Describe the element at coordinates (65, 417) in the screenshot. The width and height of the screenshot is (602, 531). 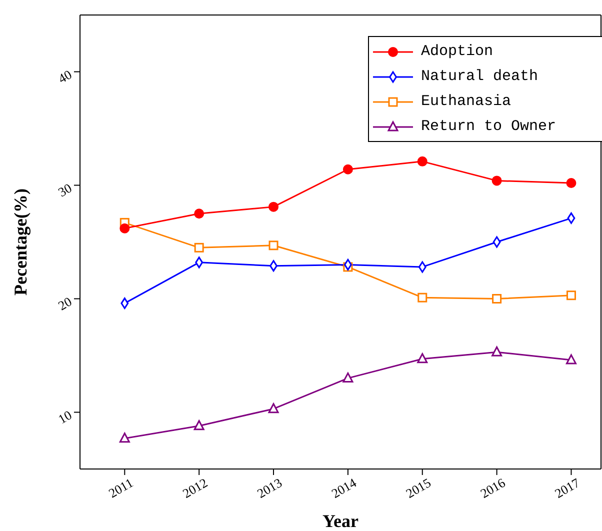
I see `y-tick-label: 10` at that location.